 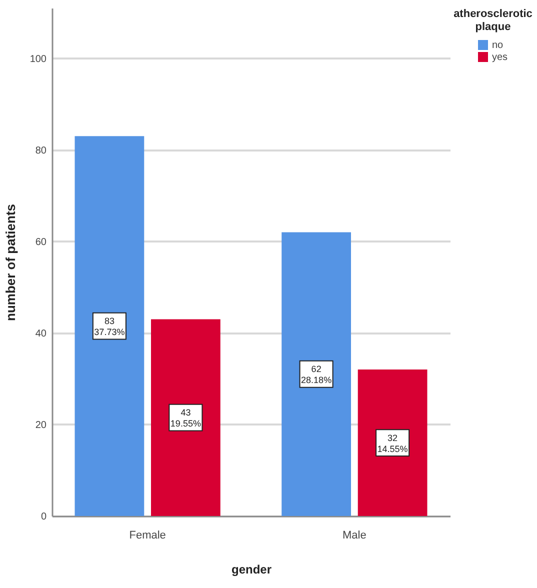 I want to click on y-tick-label: 20, so click(x=41, y=425).